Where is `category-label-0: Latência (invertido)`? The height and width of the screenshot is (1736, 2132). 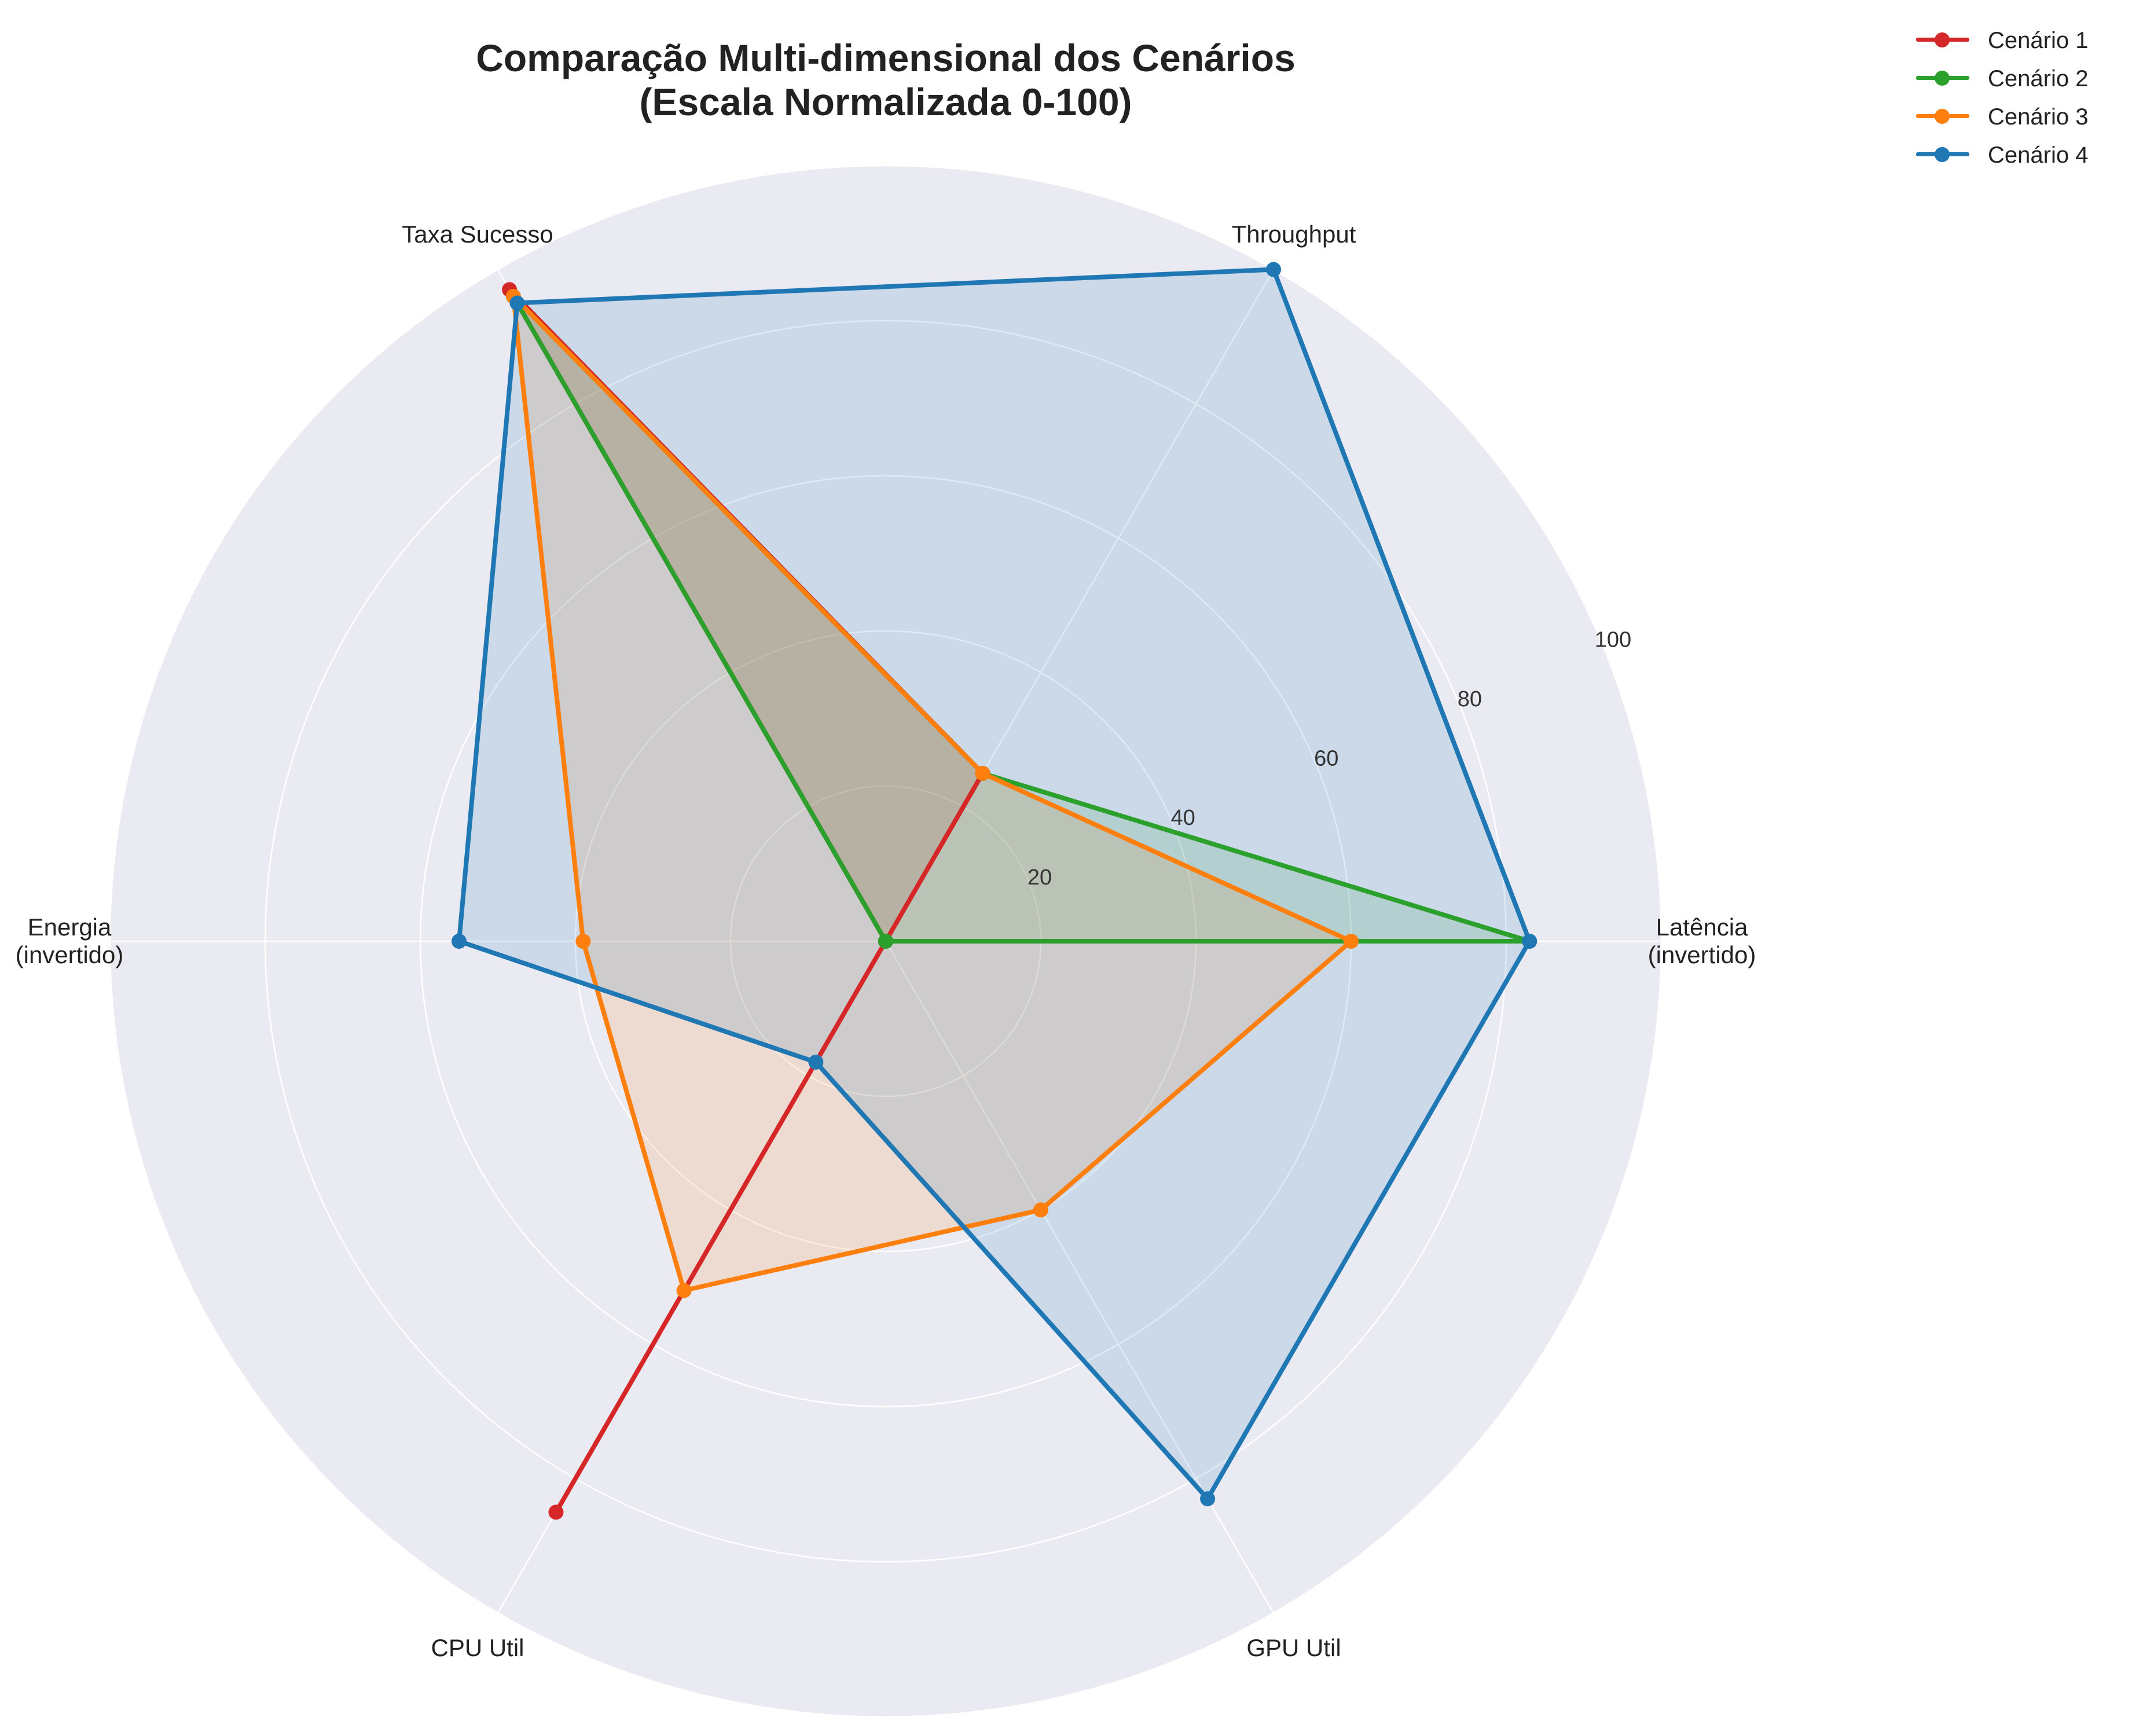
category-label-0: Latência (invertido) is located at coordinates (1702, 940).